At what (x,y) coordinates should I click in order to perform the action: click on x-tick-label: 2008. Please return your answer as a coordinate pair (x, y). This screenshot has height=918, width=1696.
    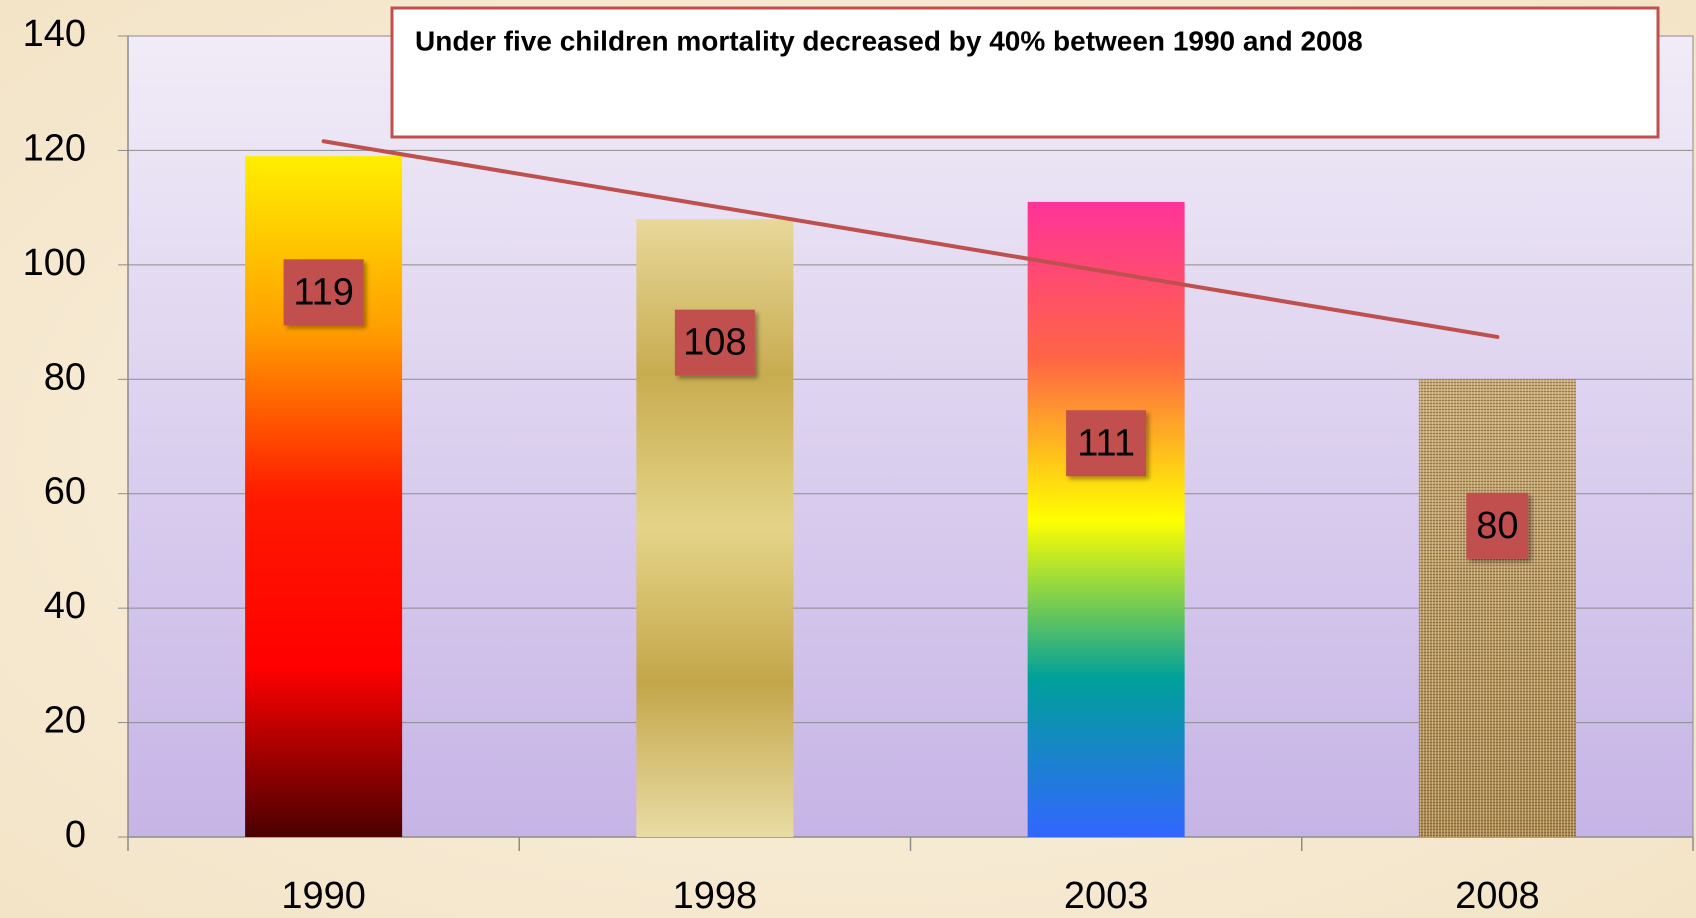
    Looking at the image, I should click on (1497, 896).